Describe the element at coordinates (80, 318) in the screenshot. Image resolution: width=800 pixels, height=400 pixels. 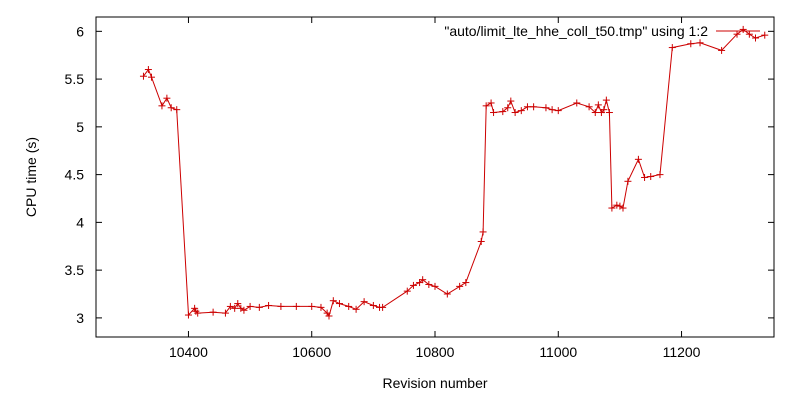
I see `y-tick-label: 3` at that location.